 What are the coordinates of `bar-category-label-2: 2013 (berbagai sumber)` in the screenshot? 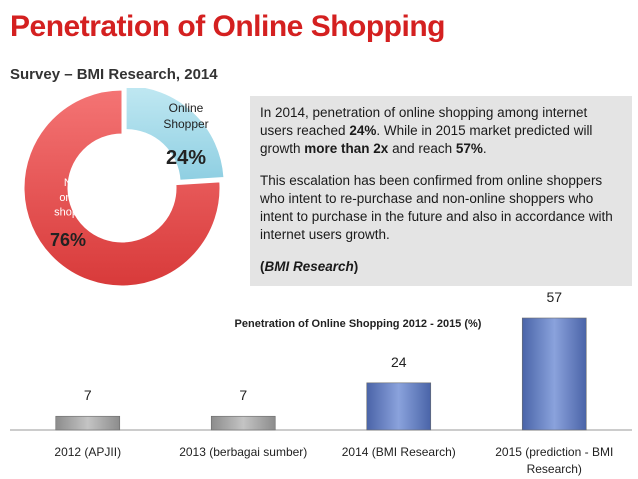 It's located at (243, 452).